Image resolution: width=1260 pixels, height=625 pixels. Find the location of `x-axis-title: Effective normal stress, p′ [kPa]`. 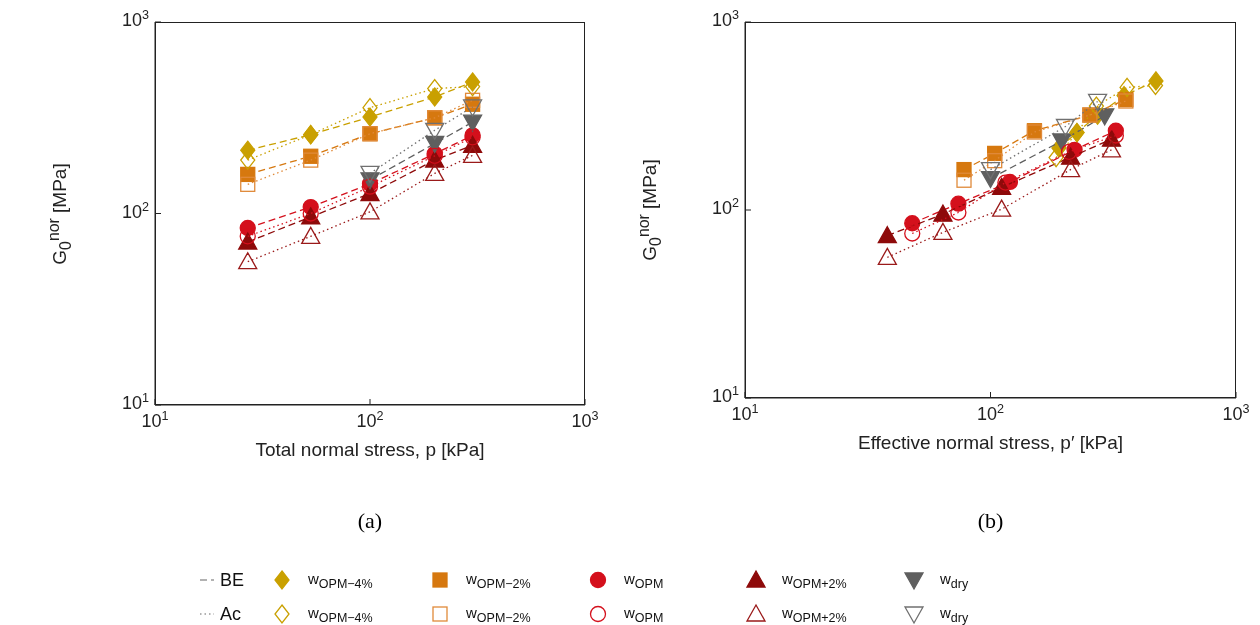

x-axis-title: Effective normal stress, p′ [kPa] is located at coordinates (990, 443).